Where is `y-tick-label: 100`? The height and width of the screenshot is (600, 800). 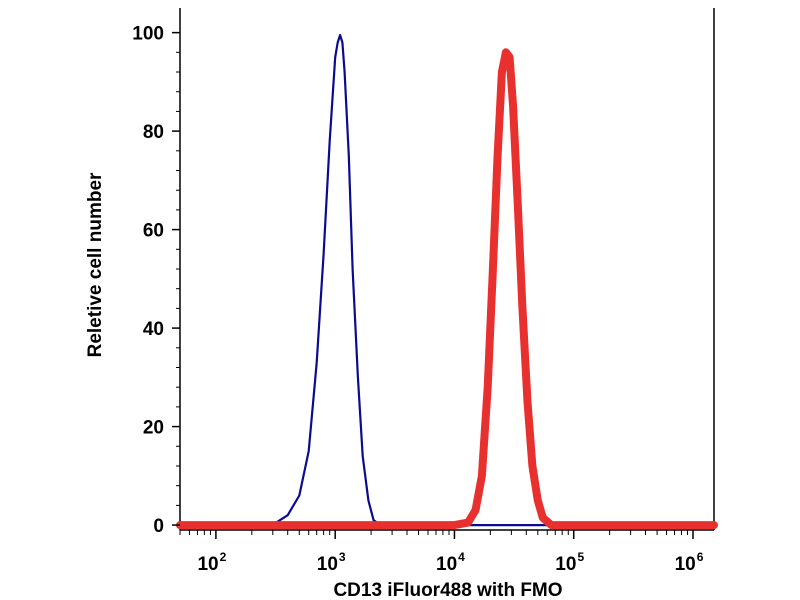 y-tick-label: 100 is located at coordinates (148, 34).